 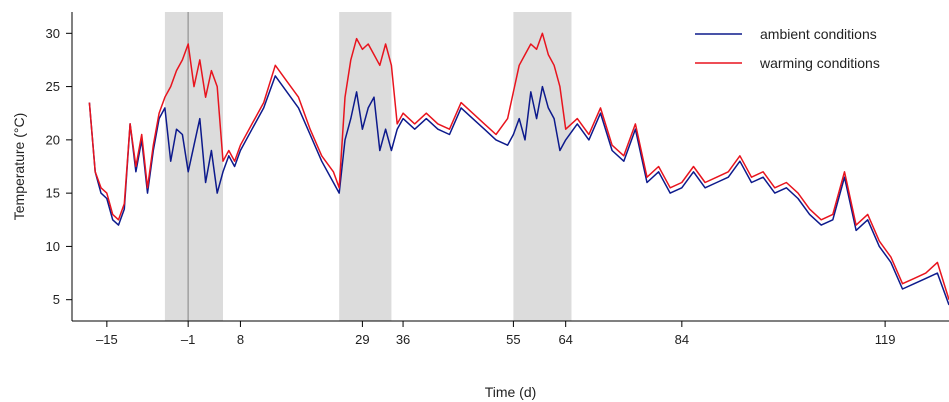 I want to click on y-tick-label: 20, so click(x=53, y=139).